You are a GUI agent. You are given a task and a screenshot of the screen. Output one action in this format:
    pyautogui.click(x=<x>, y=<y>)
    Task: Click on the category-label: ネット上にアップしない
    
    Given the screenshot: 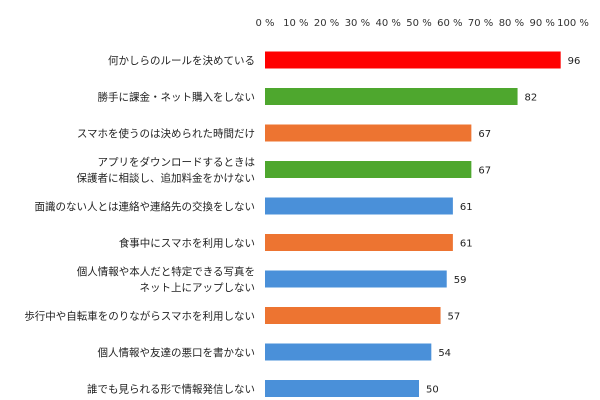 What is the action you would take?
    pyautogui.click(x=198, y=288)
    